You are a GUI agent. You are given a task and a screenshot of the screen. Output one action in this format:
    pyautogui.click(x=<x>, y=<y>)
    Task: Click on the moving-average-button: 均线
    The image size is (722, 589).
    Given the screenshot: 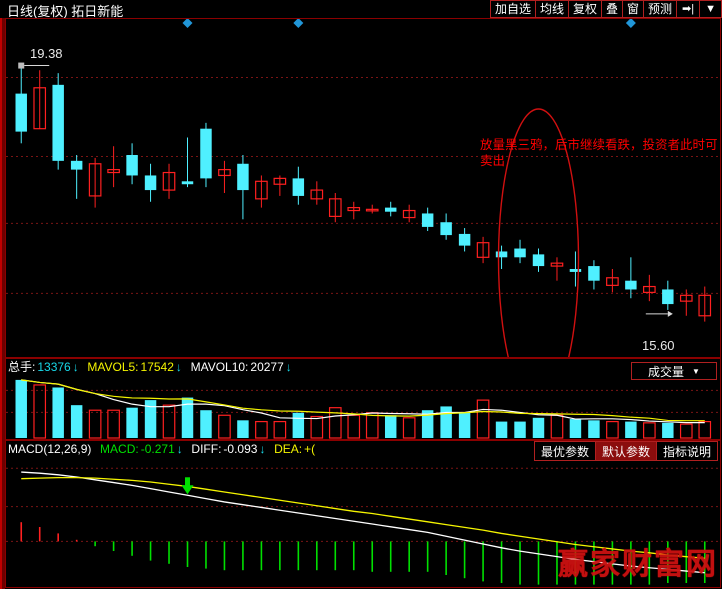 What is the action you would take?
    pyautogui.click(x=551, y=9)
    